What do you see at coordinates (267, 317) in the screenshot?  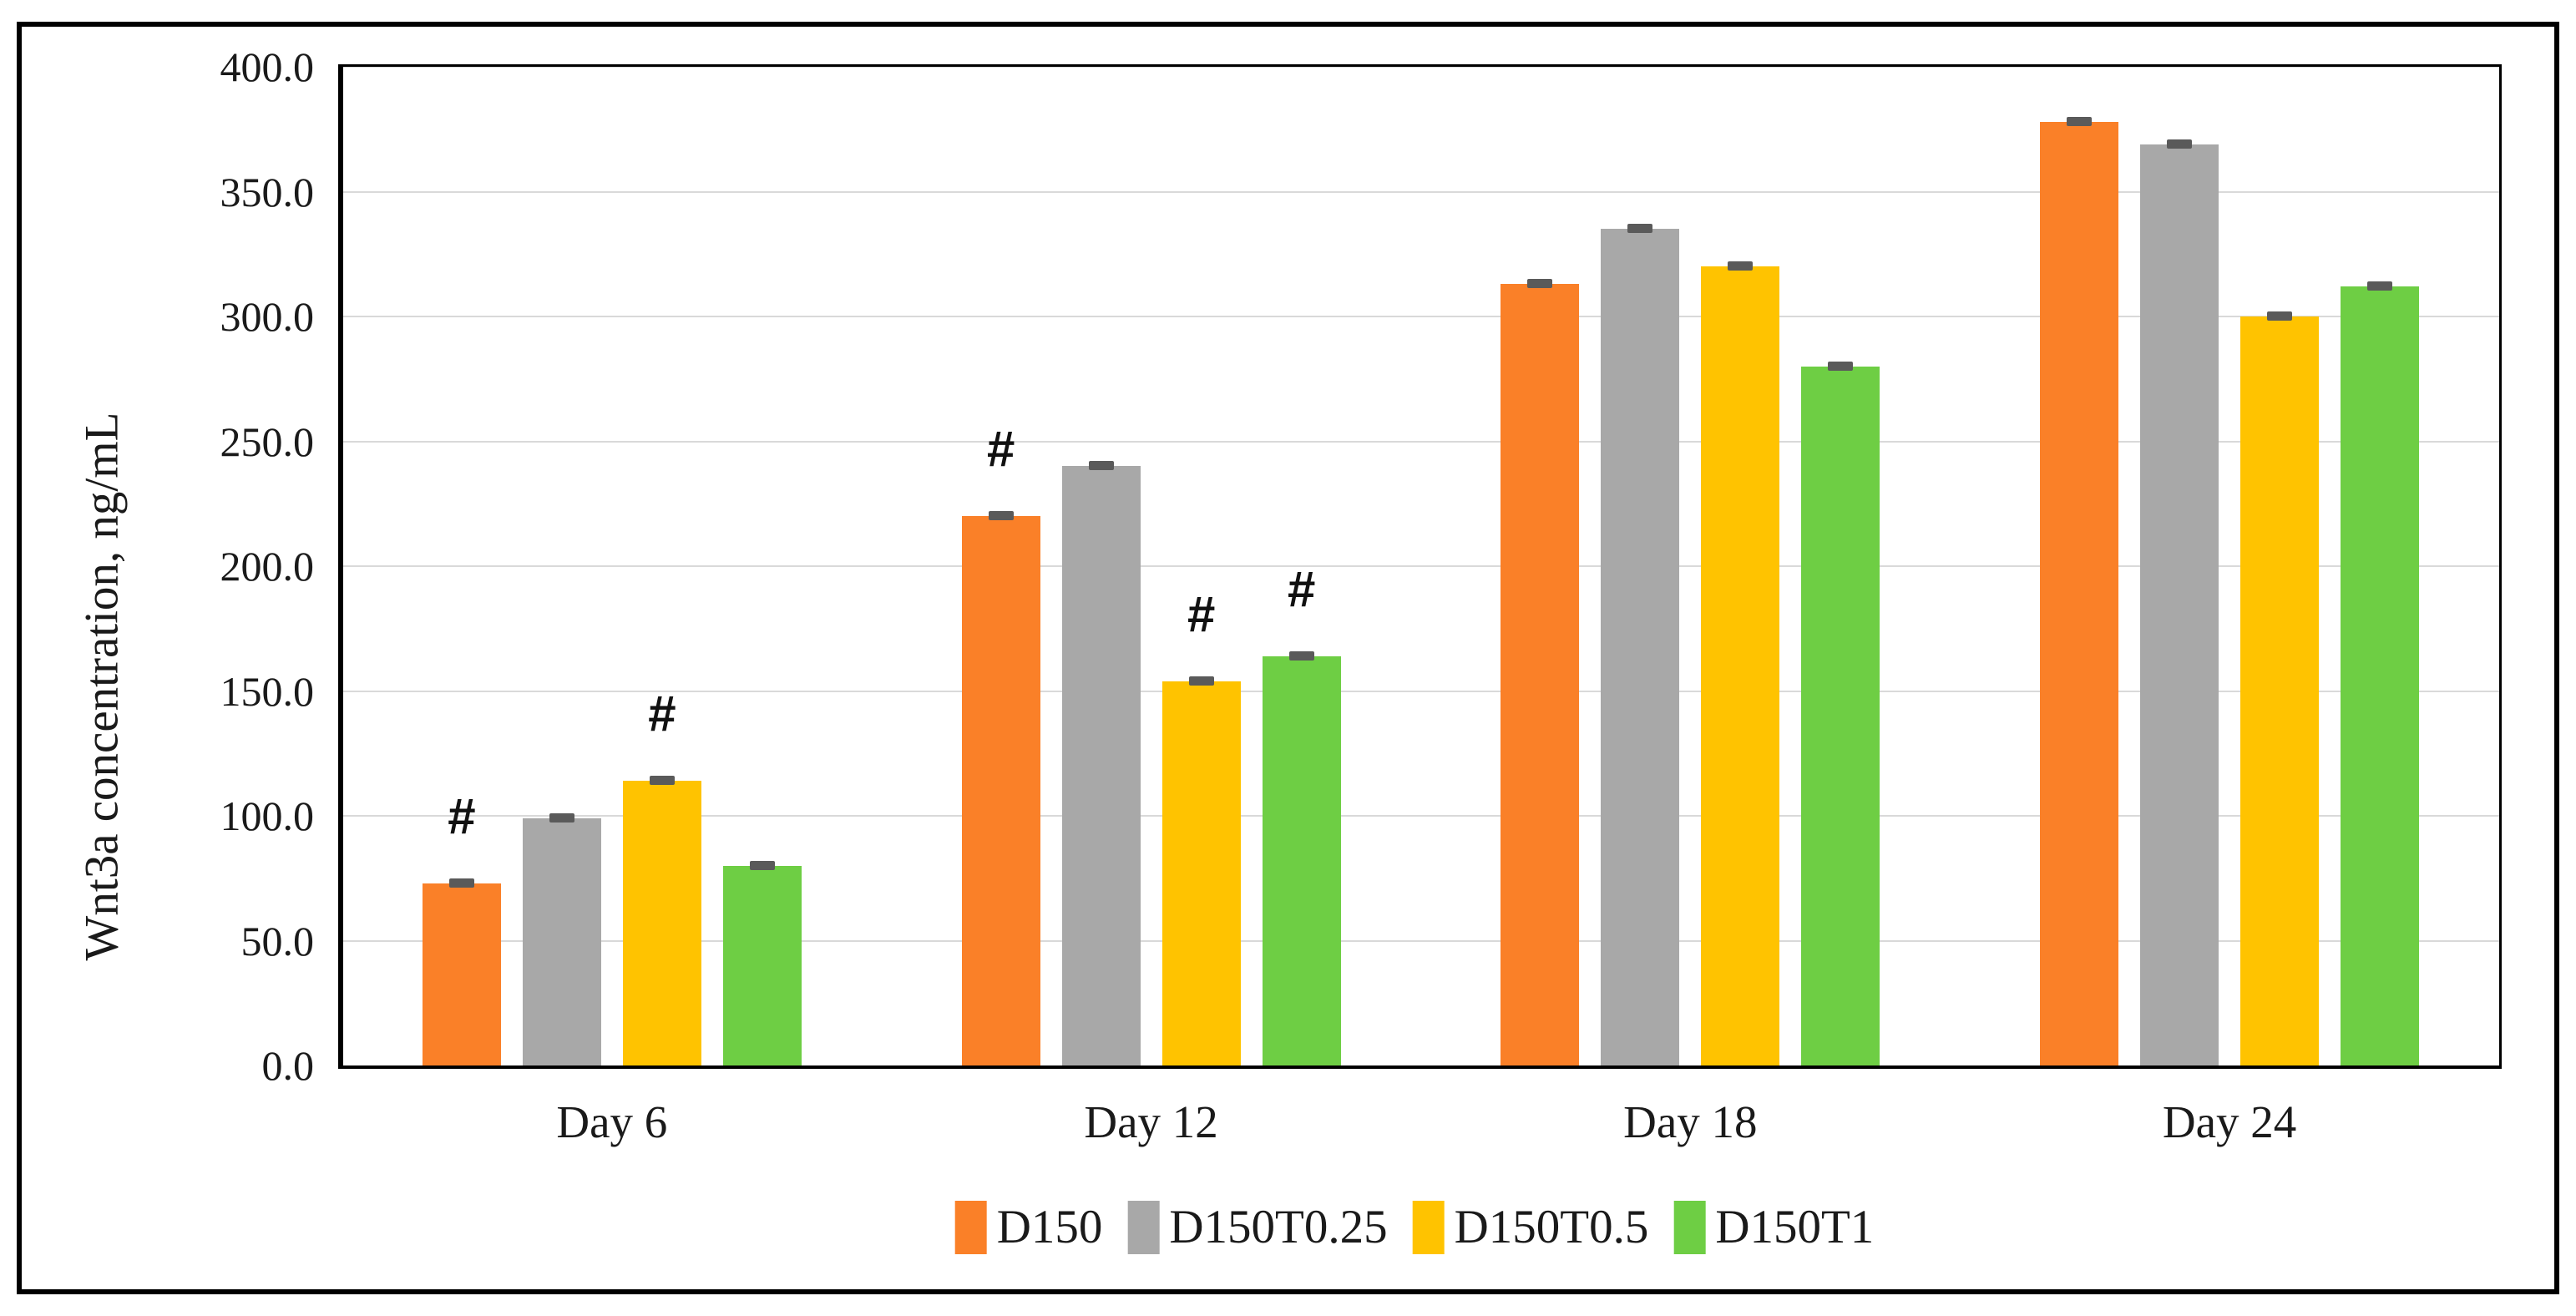 I see `y-tick-label-300: 300.0` at bounding box center [267, 317].